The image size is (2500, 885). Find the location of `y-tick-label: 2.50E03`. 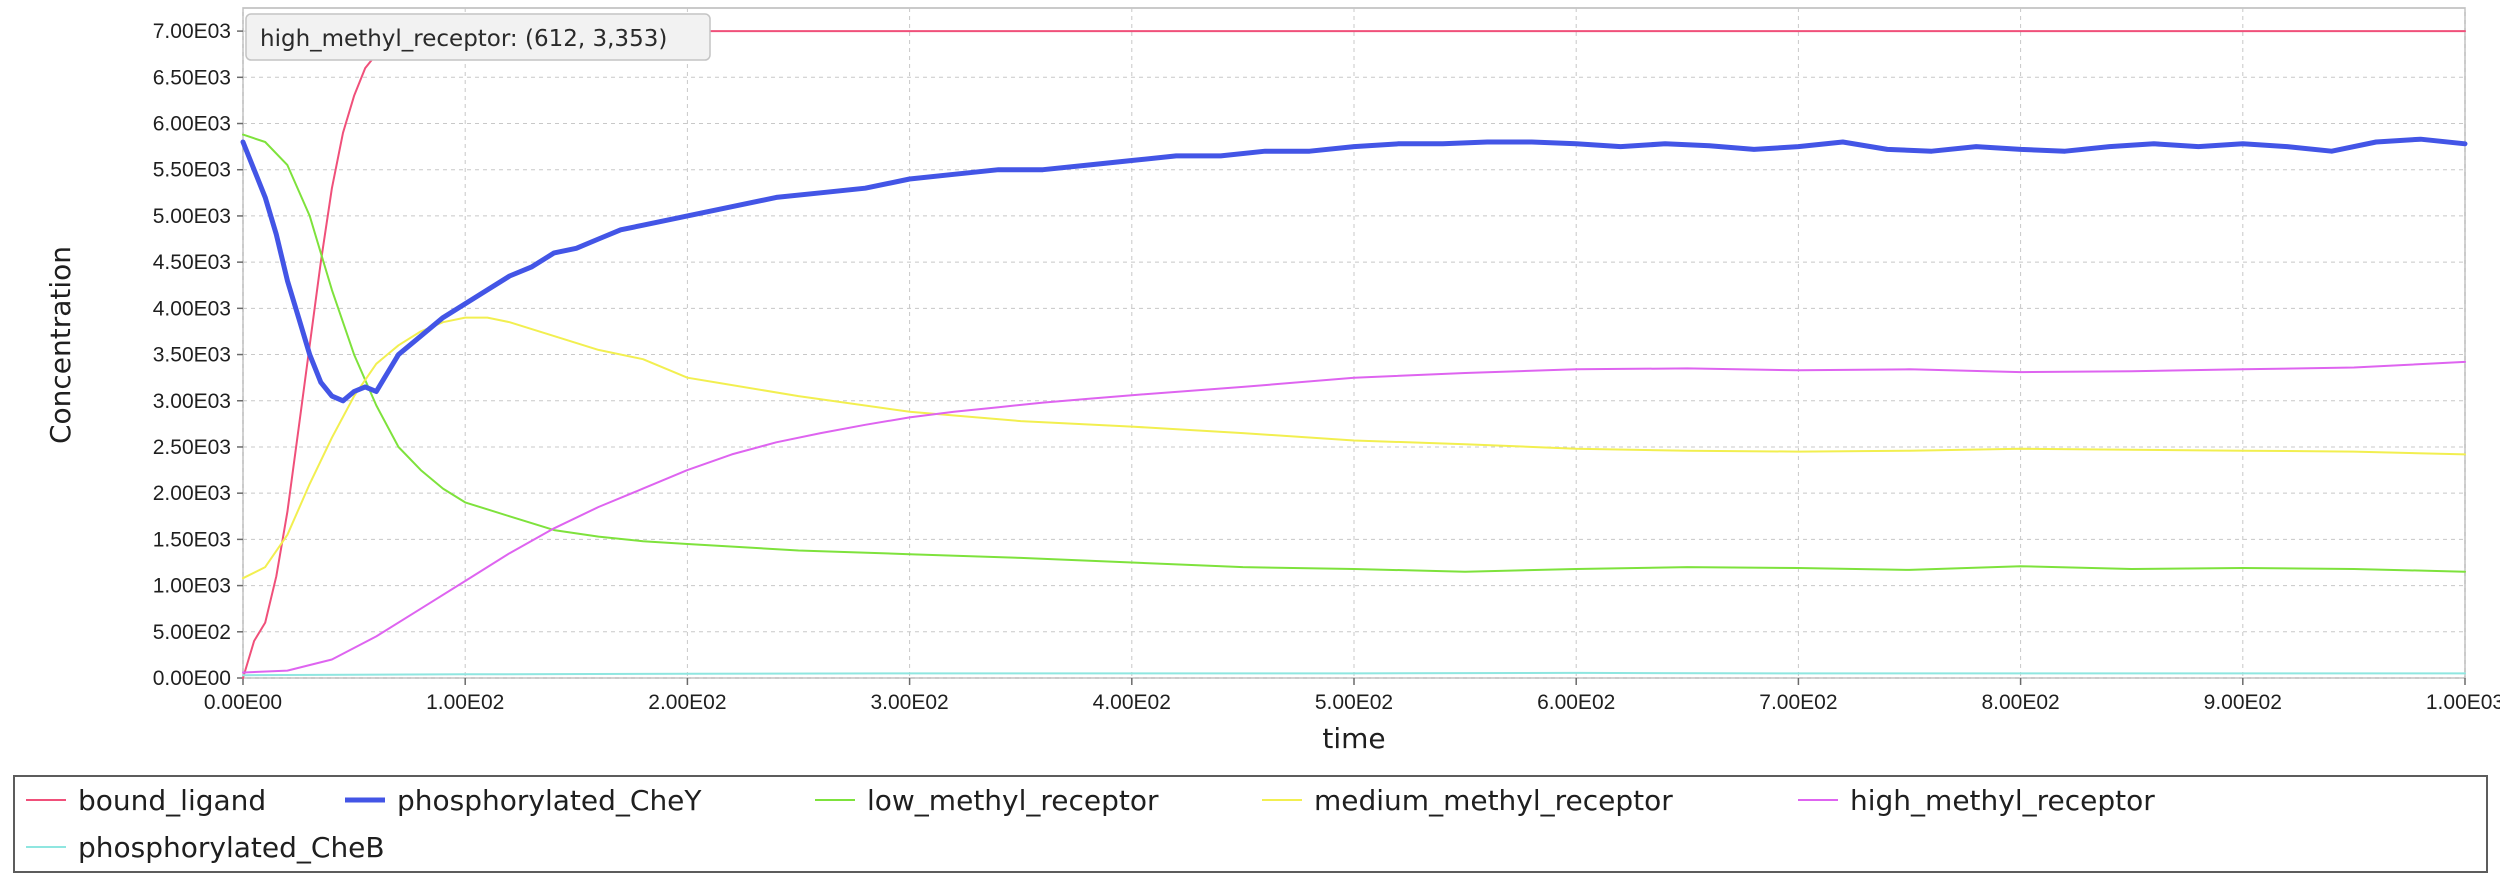

y-tick-label: 2.50E03 is located at coordinates (192, 447).